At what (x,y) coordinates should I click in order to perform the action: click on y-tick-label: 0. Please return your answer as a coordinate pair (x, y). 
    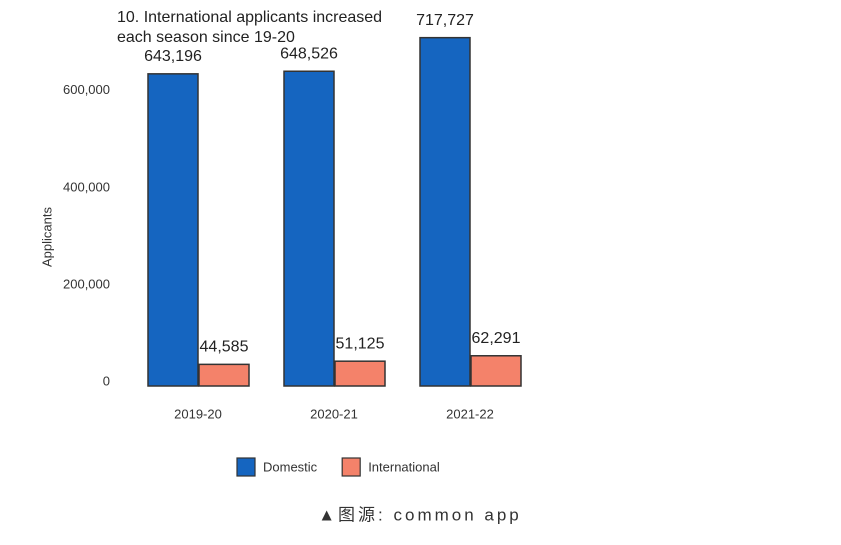
    Looking at the image, I should click on (106, 380).